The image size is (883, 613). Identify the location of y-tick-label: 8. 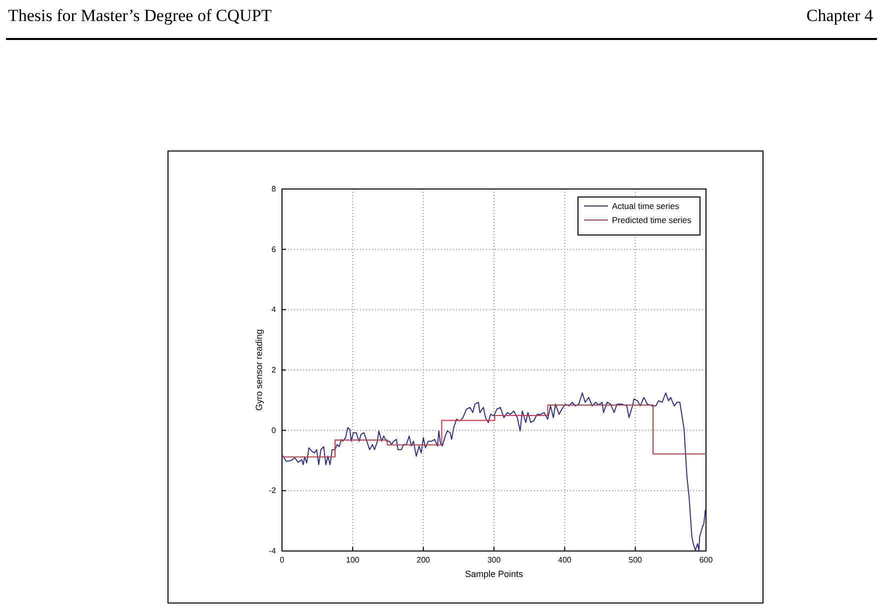
(274, 189).